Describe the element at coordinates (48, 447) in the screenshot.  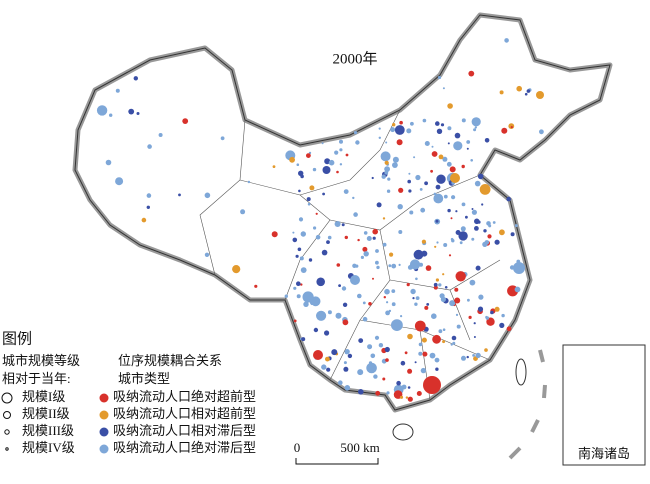
I see `size-label: 规模IV级` at that location.